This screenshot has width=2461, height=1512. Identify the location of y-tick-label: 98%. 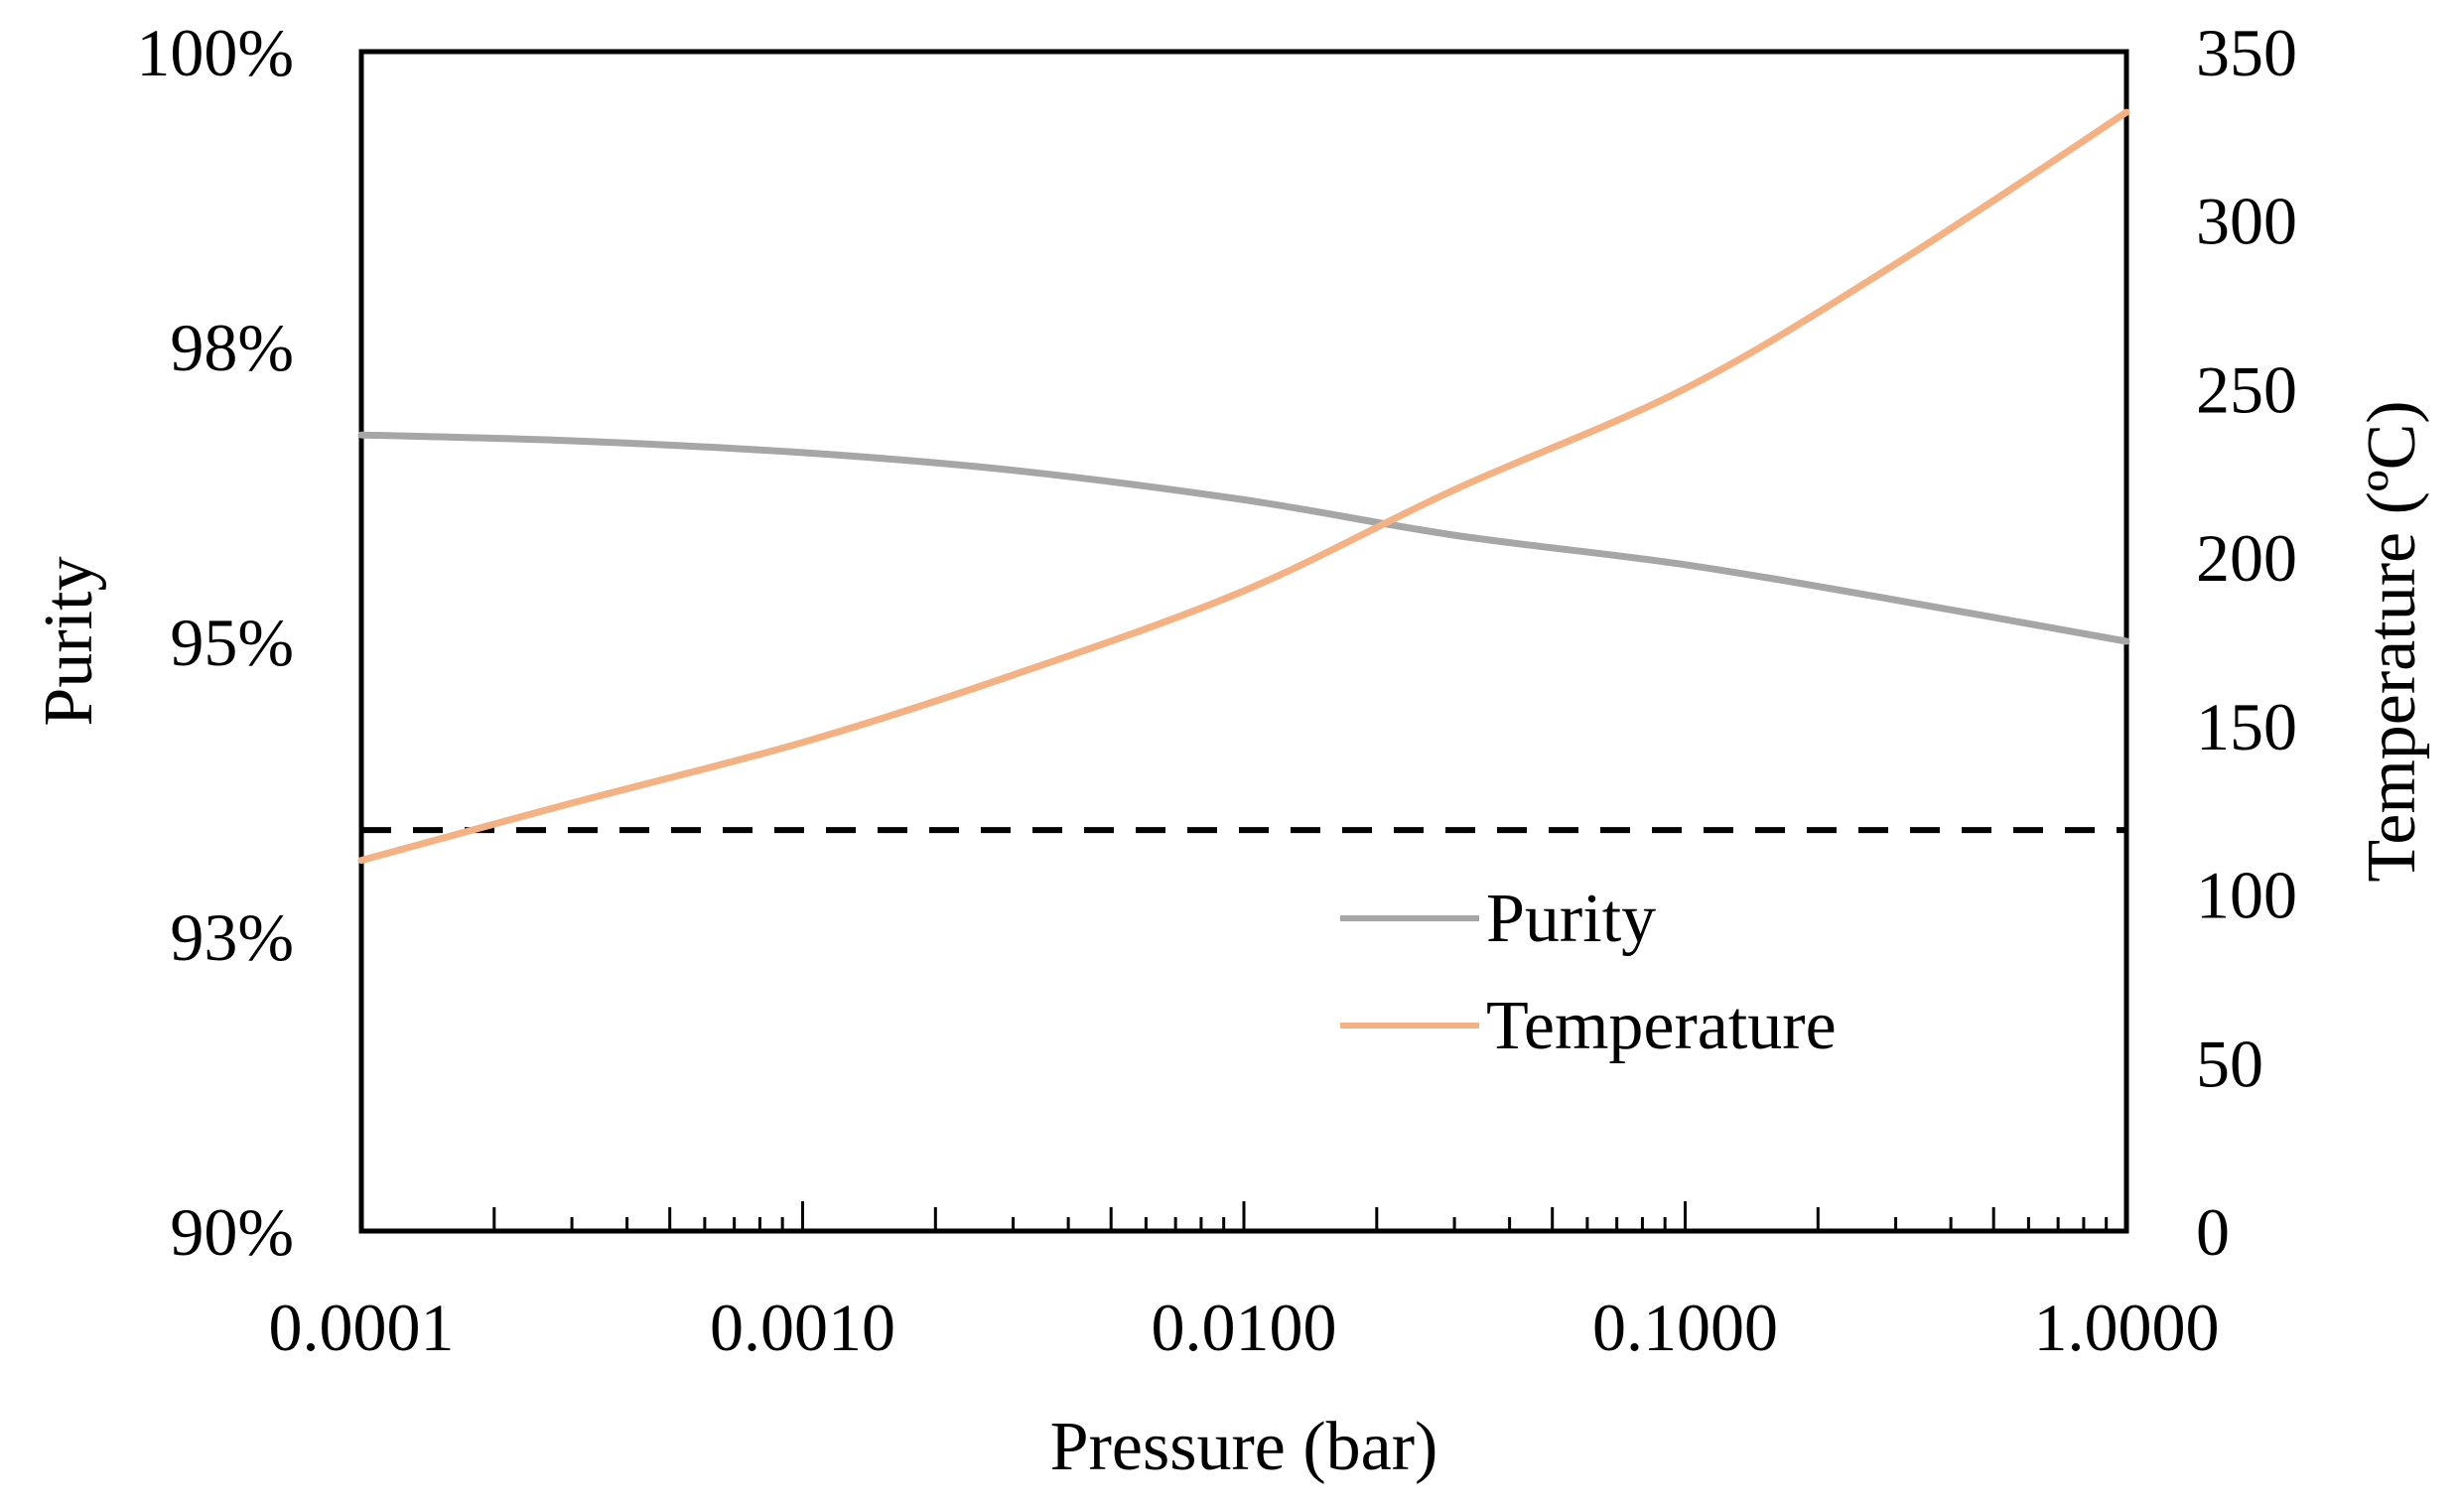
(232, 347).